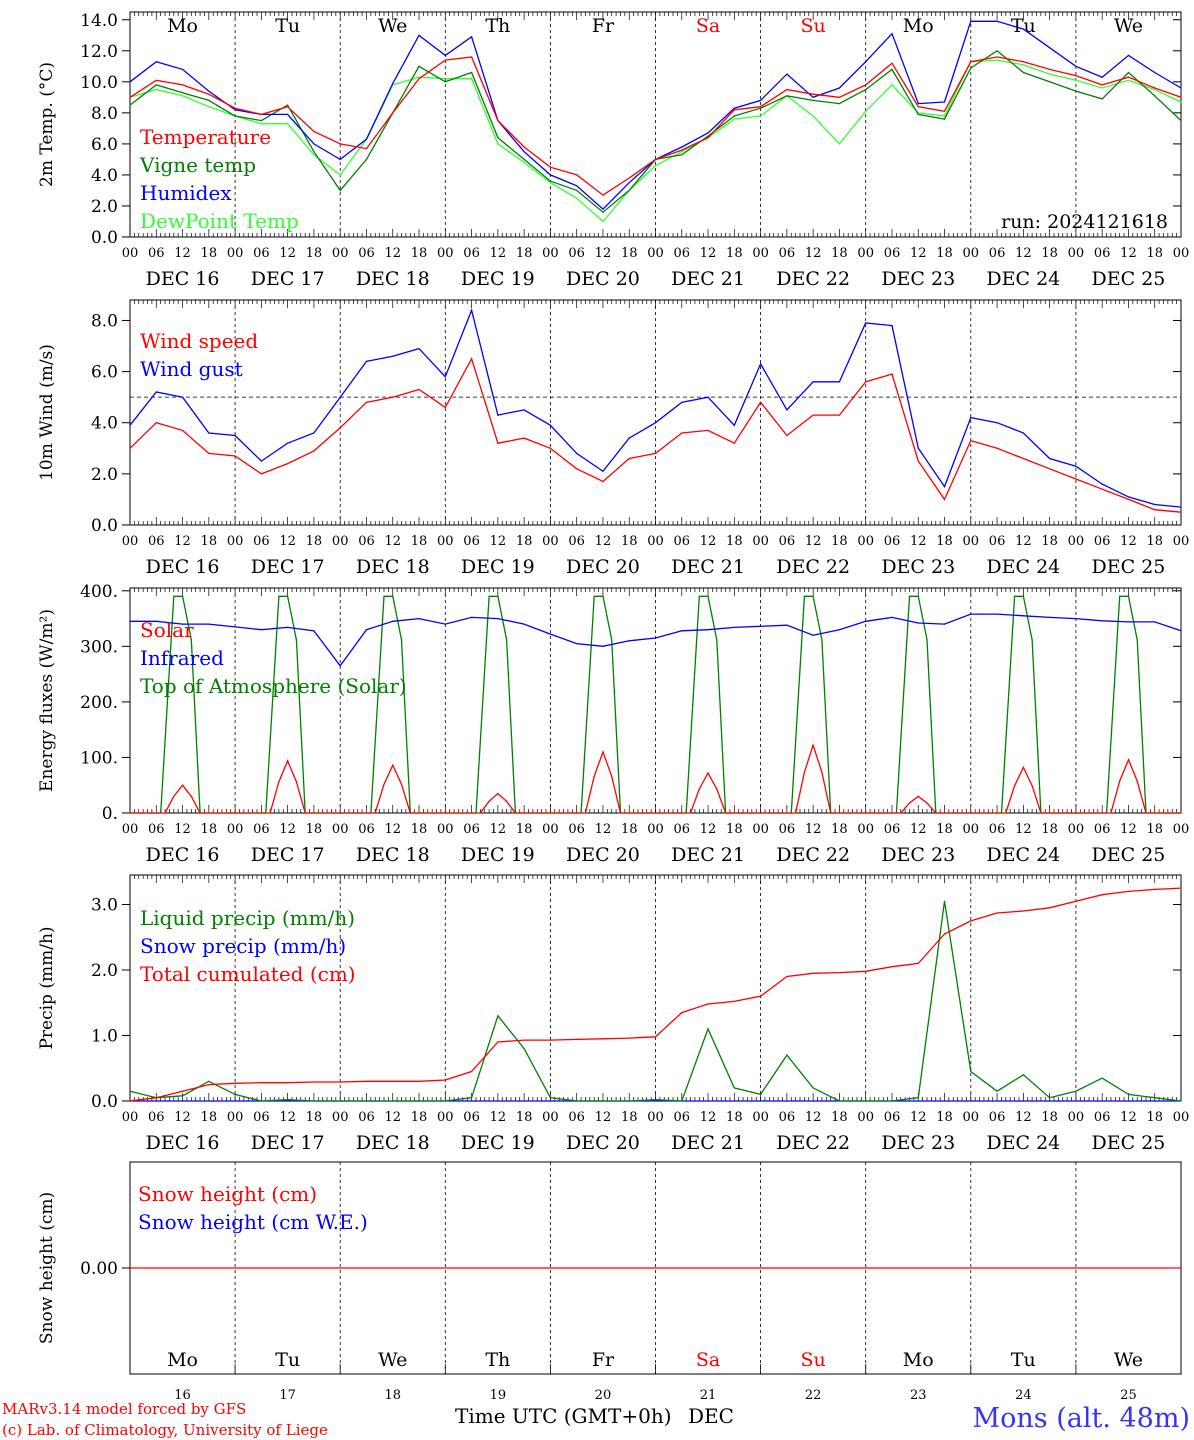  I want to click on day-name: Su, so click(813, 26).